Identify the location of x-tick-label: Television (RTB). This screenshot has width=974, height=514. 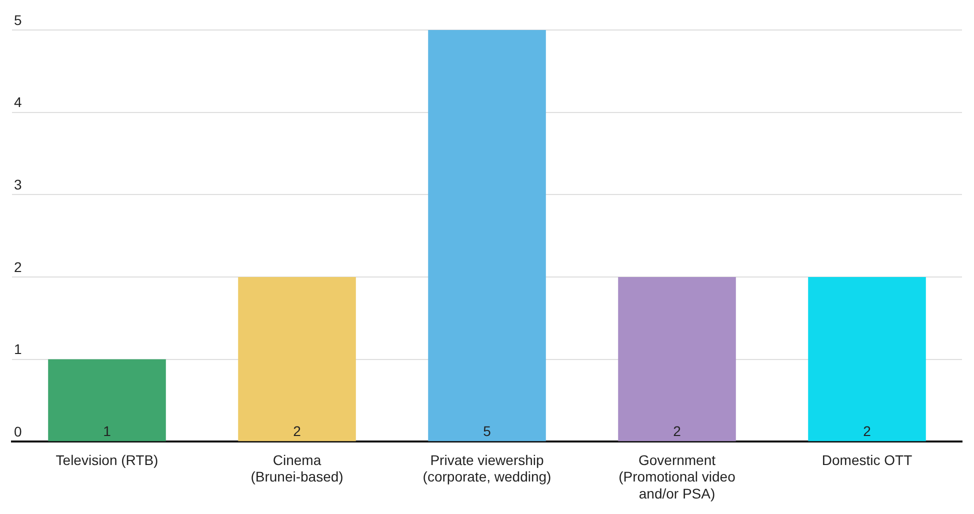
(107, 460).